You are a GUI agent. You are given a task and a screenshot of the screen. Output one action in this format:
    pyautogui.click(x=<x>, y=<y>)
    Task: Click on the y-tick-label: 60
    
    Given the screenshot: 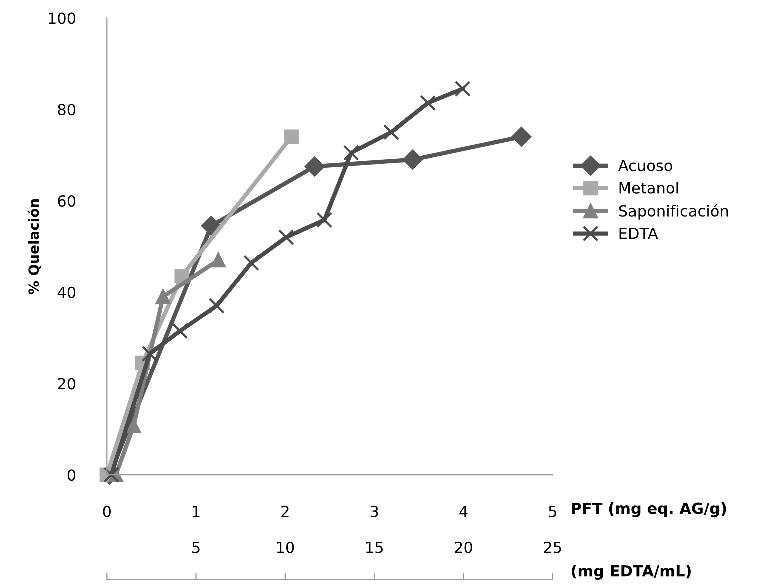 What is the action you would take?
    pyautogui.click(x=67, y=201)
    